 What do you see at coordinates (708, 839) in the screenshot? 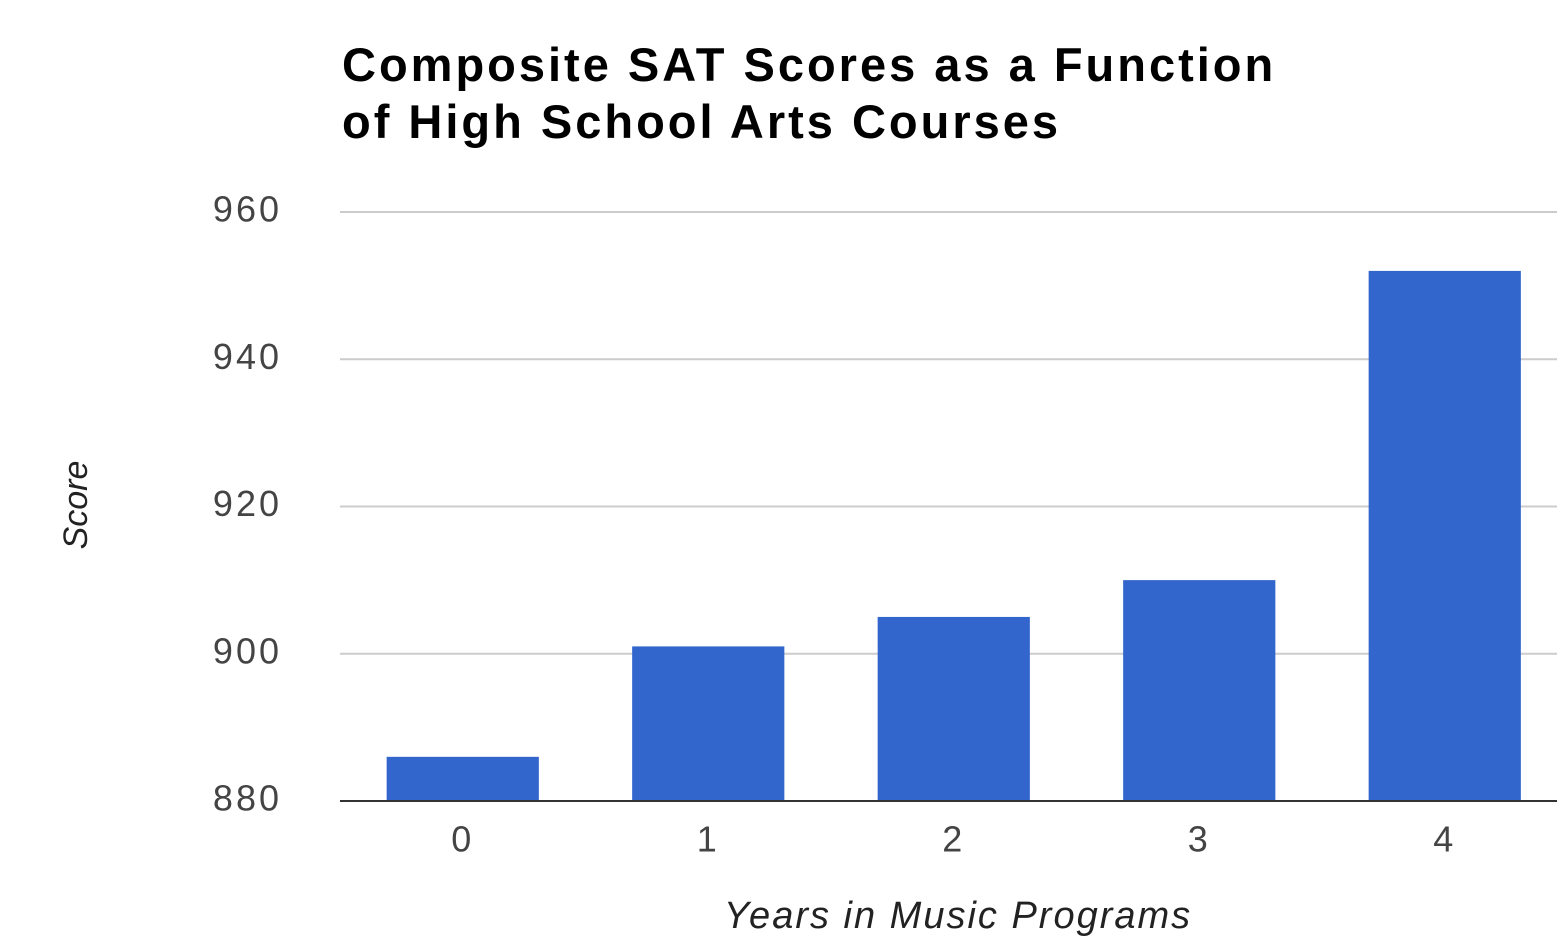
I see `x-tick-label: 1` at bounding box center [708, 839].